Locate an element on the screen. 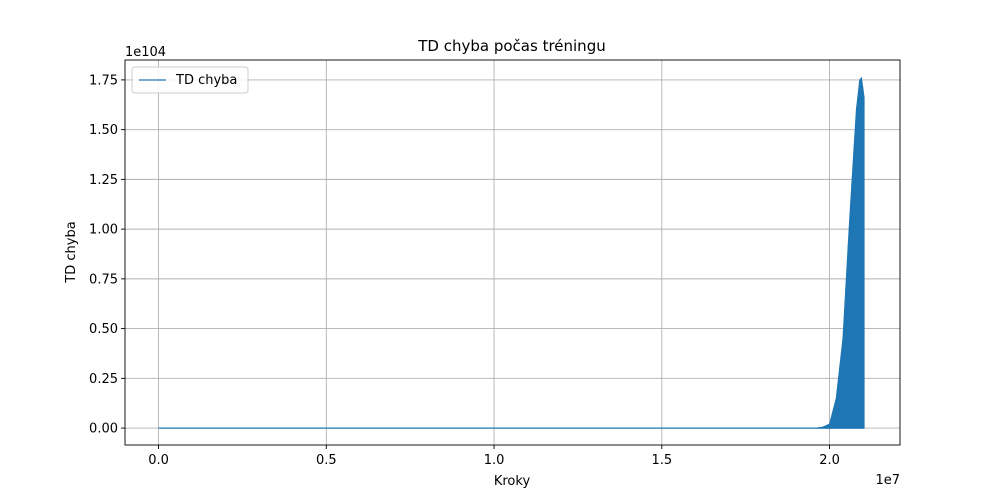  x-axis-label: Kroky is located at coordinates (512, 481).